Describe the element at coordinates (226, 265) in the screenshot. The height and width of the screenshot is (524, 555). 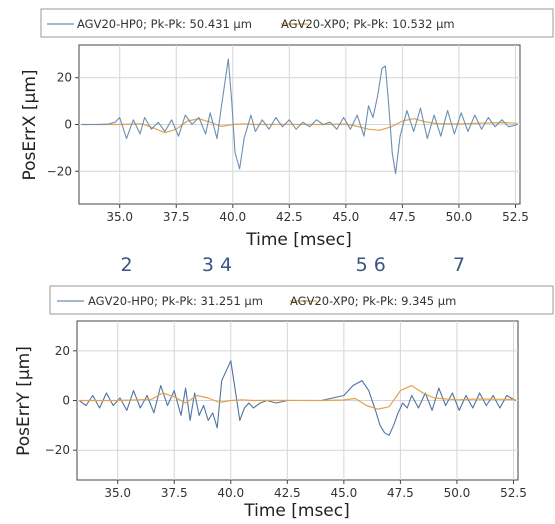
I see `annotation-label: 4` at that location.